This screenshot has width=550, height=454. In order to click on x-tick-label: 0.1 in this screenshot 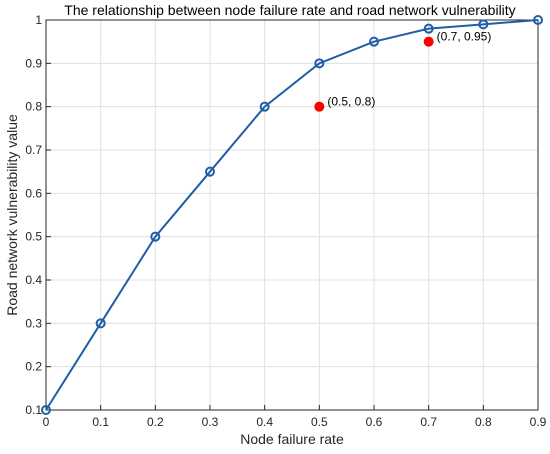, I will do `click(100, 422)`.